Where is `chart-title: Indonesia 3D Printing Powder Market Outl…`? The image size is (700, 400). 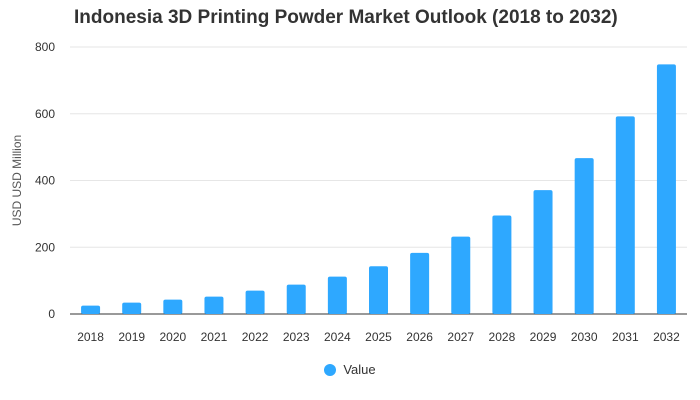 chart-title: Indonesia 3D Printing Powder Market Outl… is located at coordinates (346, 17).